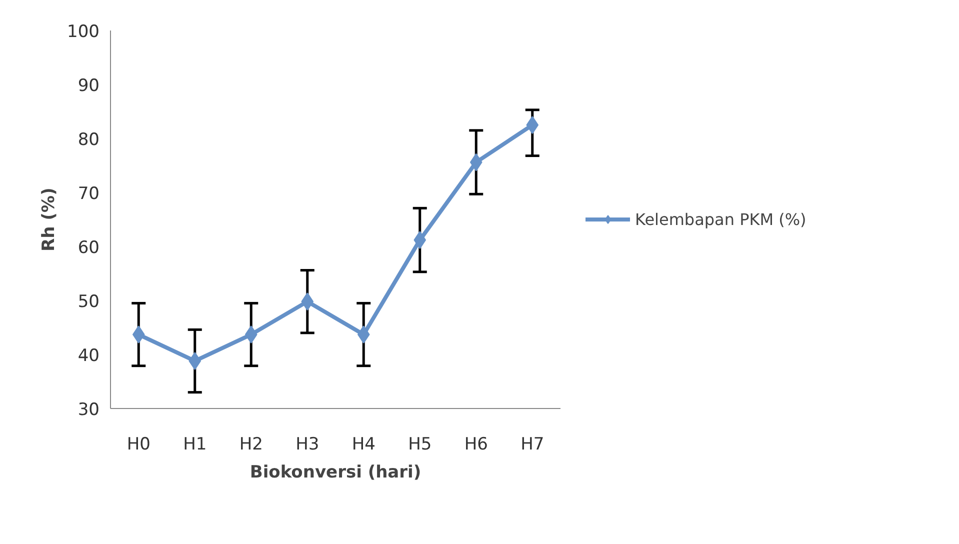 The width and height of the screenshot is (959, 544). What do you see at coordinates (89, 86) in the screenshot?
I see `y-tick-label: 90` at bounding box center [89, 86].